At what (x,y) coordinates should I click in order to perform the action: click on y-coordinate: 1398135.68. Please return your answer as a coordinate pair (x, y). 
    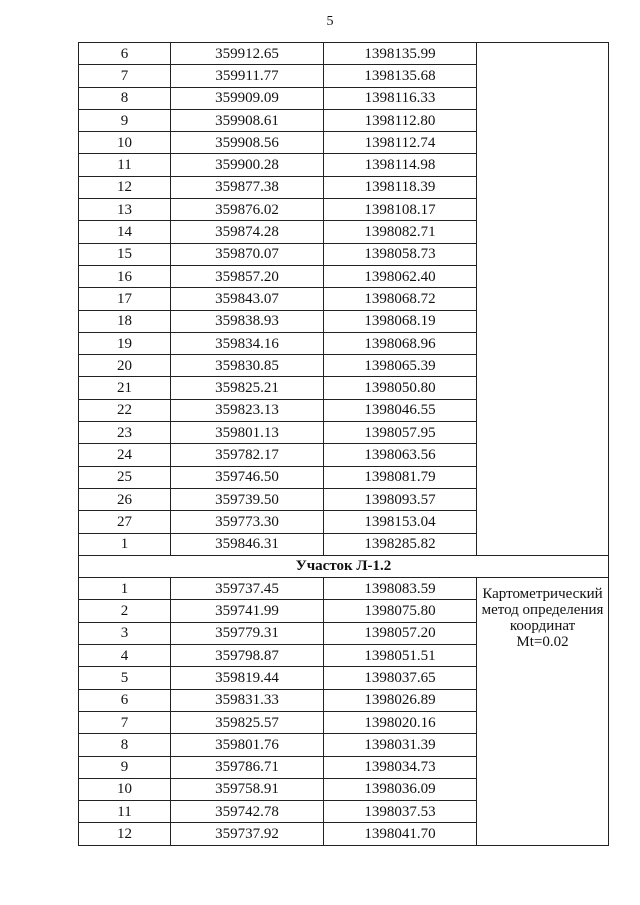
    Looking at the image, I should click on (400, 76).